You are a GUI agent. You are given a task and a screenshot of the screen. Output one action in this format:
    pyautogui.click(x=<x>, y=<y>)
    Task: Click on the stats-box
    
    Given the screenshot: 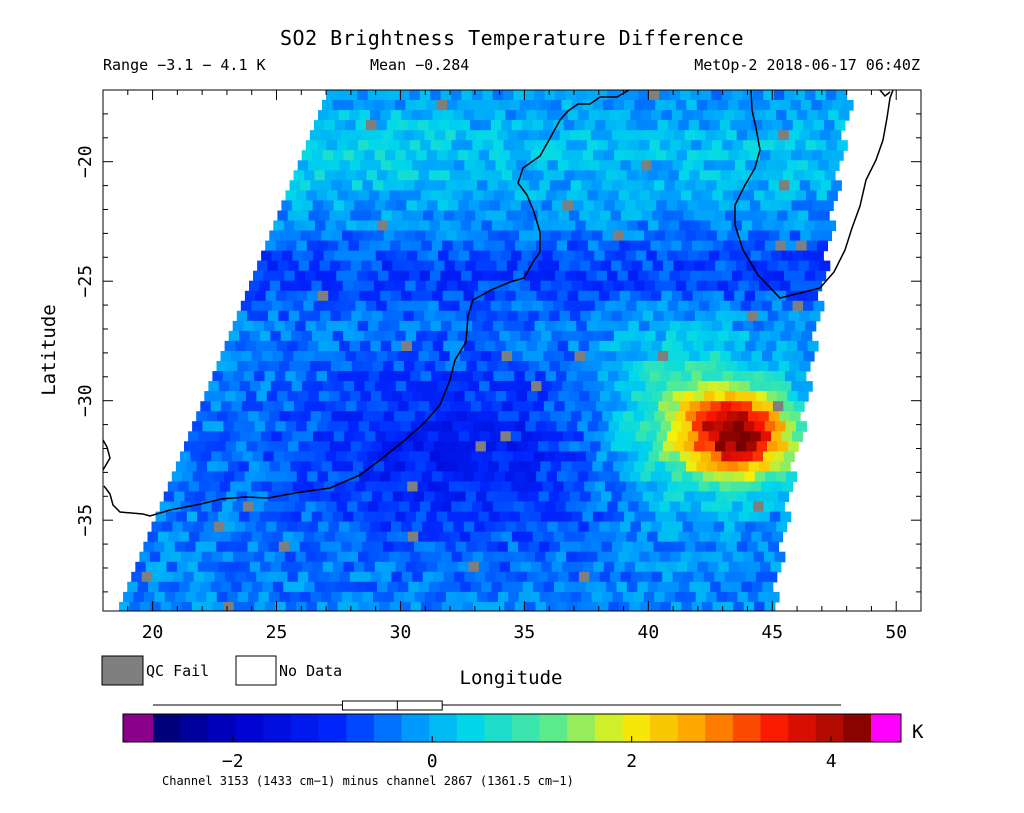 What is the action you would take?
    pyautogui.click(x=497, y=705)
    